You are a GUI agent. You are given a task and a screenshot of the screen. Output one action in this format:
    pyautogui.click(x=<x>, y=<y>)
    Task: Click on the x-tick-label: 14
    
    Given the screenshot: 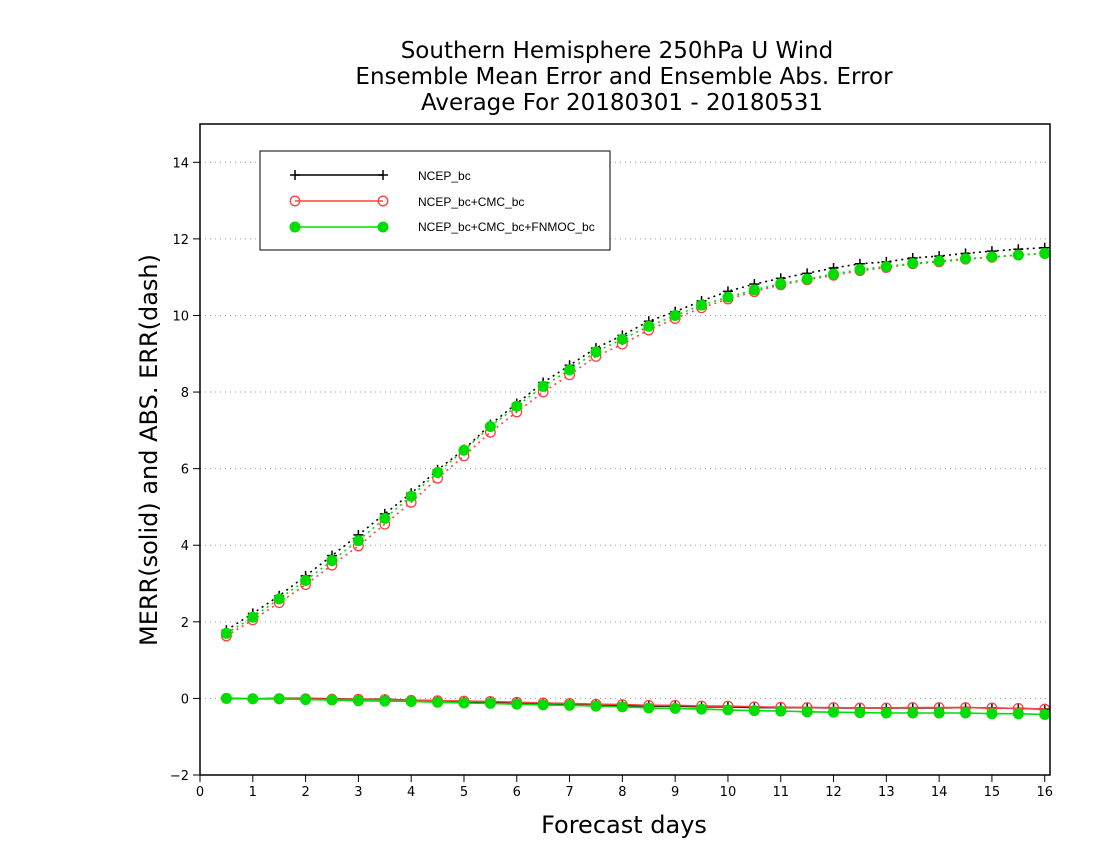 What is the action you would take?
    pyautogui.click(x=939, y=792)
    